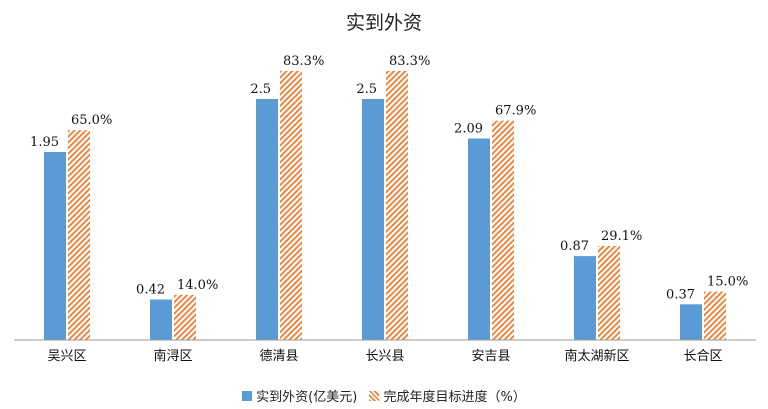 The width and height of the screenshot is (768, 409). What do you see at coordinates (574, 246) in the screenshot?
I see `data-label-actual-fdi-5: 0.87` at bounding box center [574, 246].